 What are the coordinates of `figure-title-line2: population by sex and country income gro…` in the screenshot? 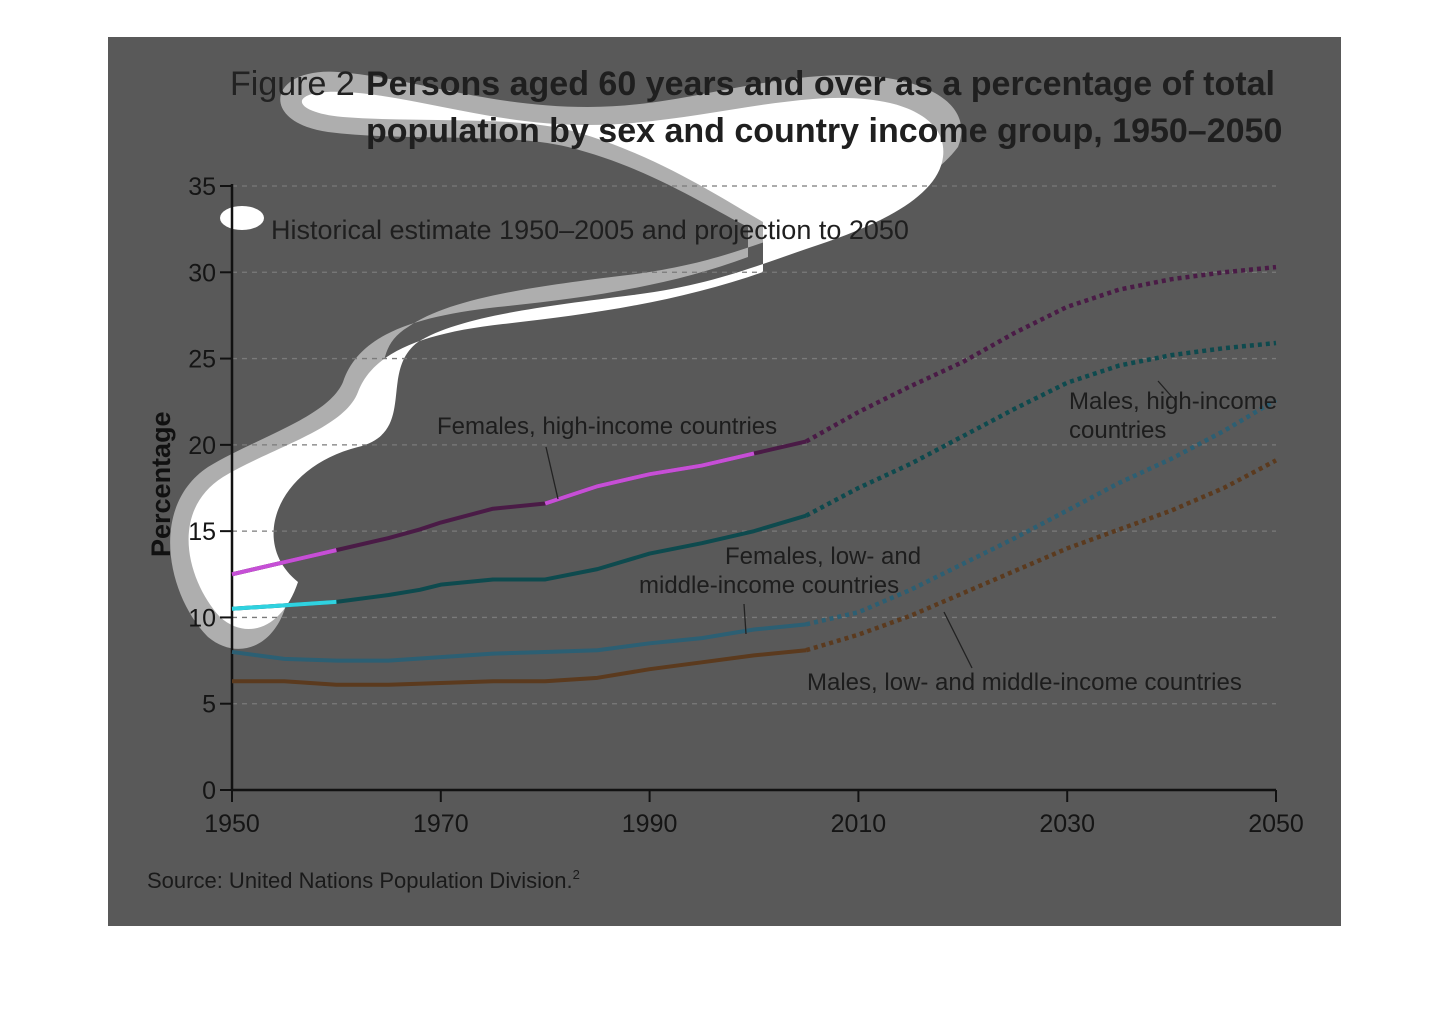 It's located at (824, 131).